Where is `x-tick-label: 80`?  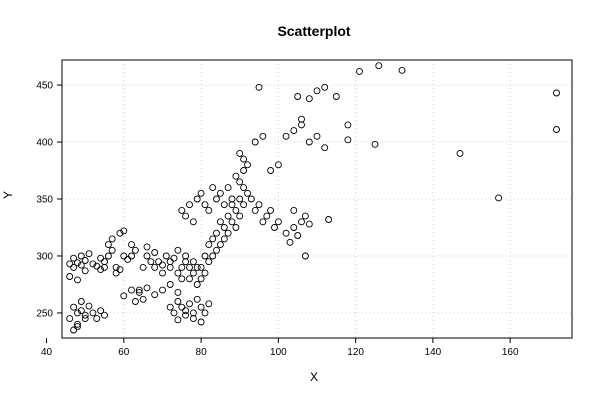 x-tick-label: 80 is located at coordinates (202, 352).